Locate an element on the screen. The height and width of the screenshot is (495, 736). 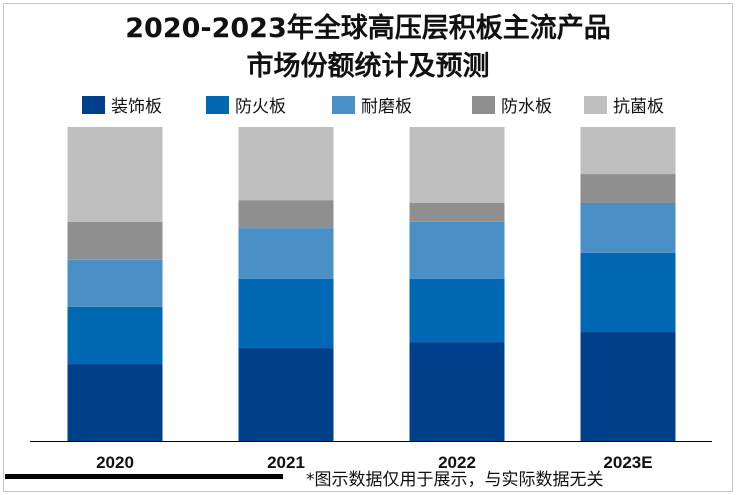
bar-segment-2023E-防火板 is located at coordinates (628, 292).